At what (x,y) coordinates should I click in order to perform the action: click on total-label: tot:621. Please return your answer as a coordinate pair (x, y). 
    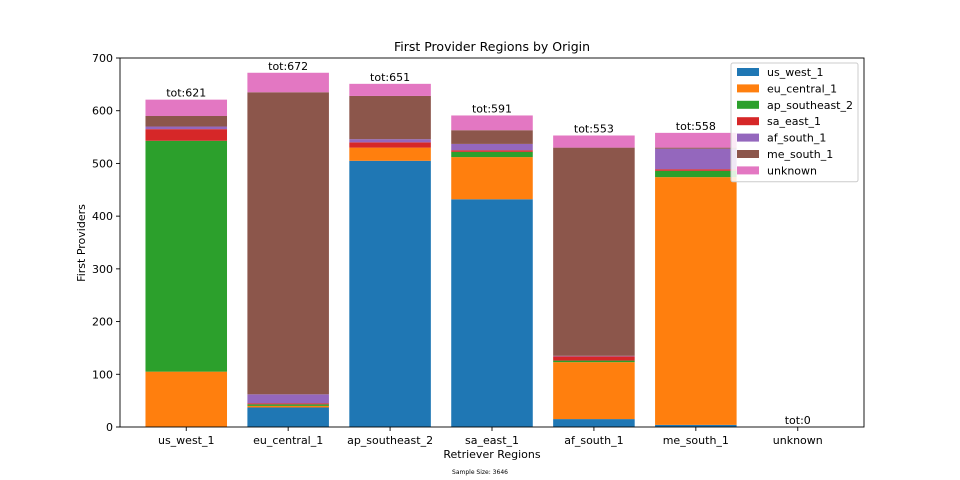
    Looking at the image, I should click on (186, 93).